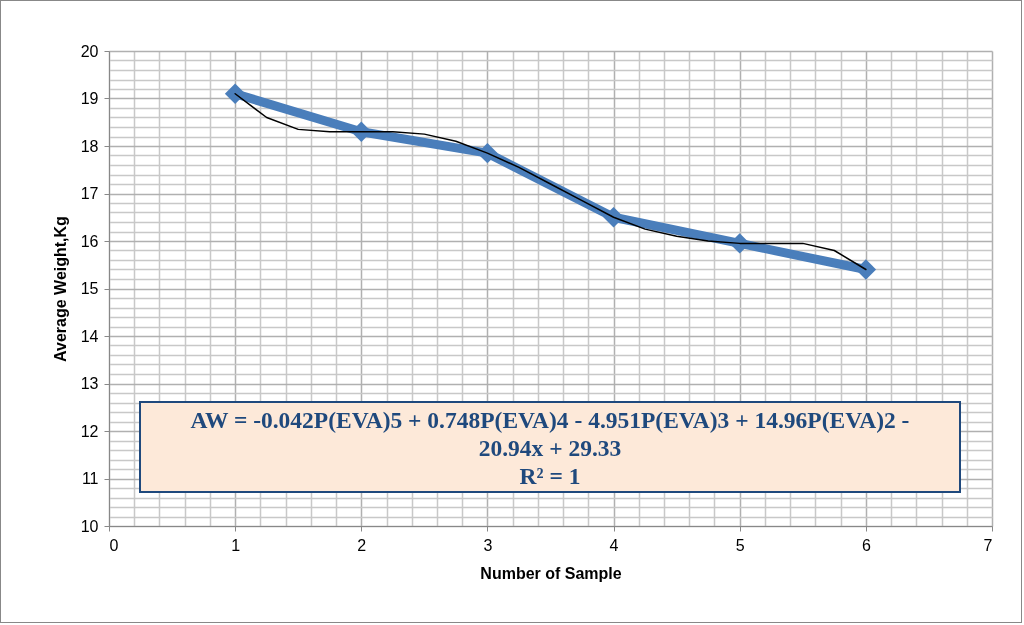  Describe the element at coordinates (89, 51) in the screenshot. I see `y-tick-label: 20` at that location.